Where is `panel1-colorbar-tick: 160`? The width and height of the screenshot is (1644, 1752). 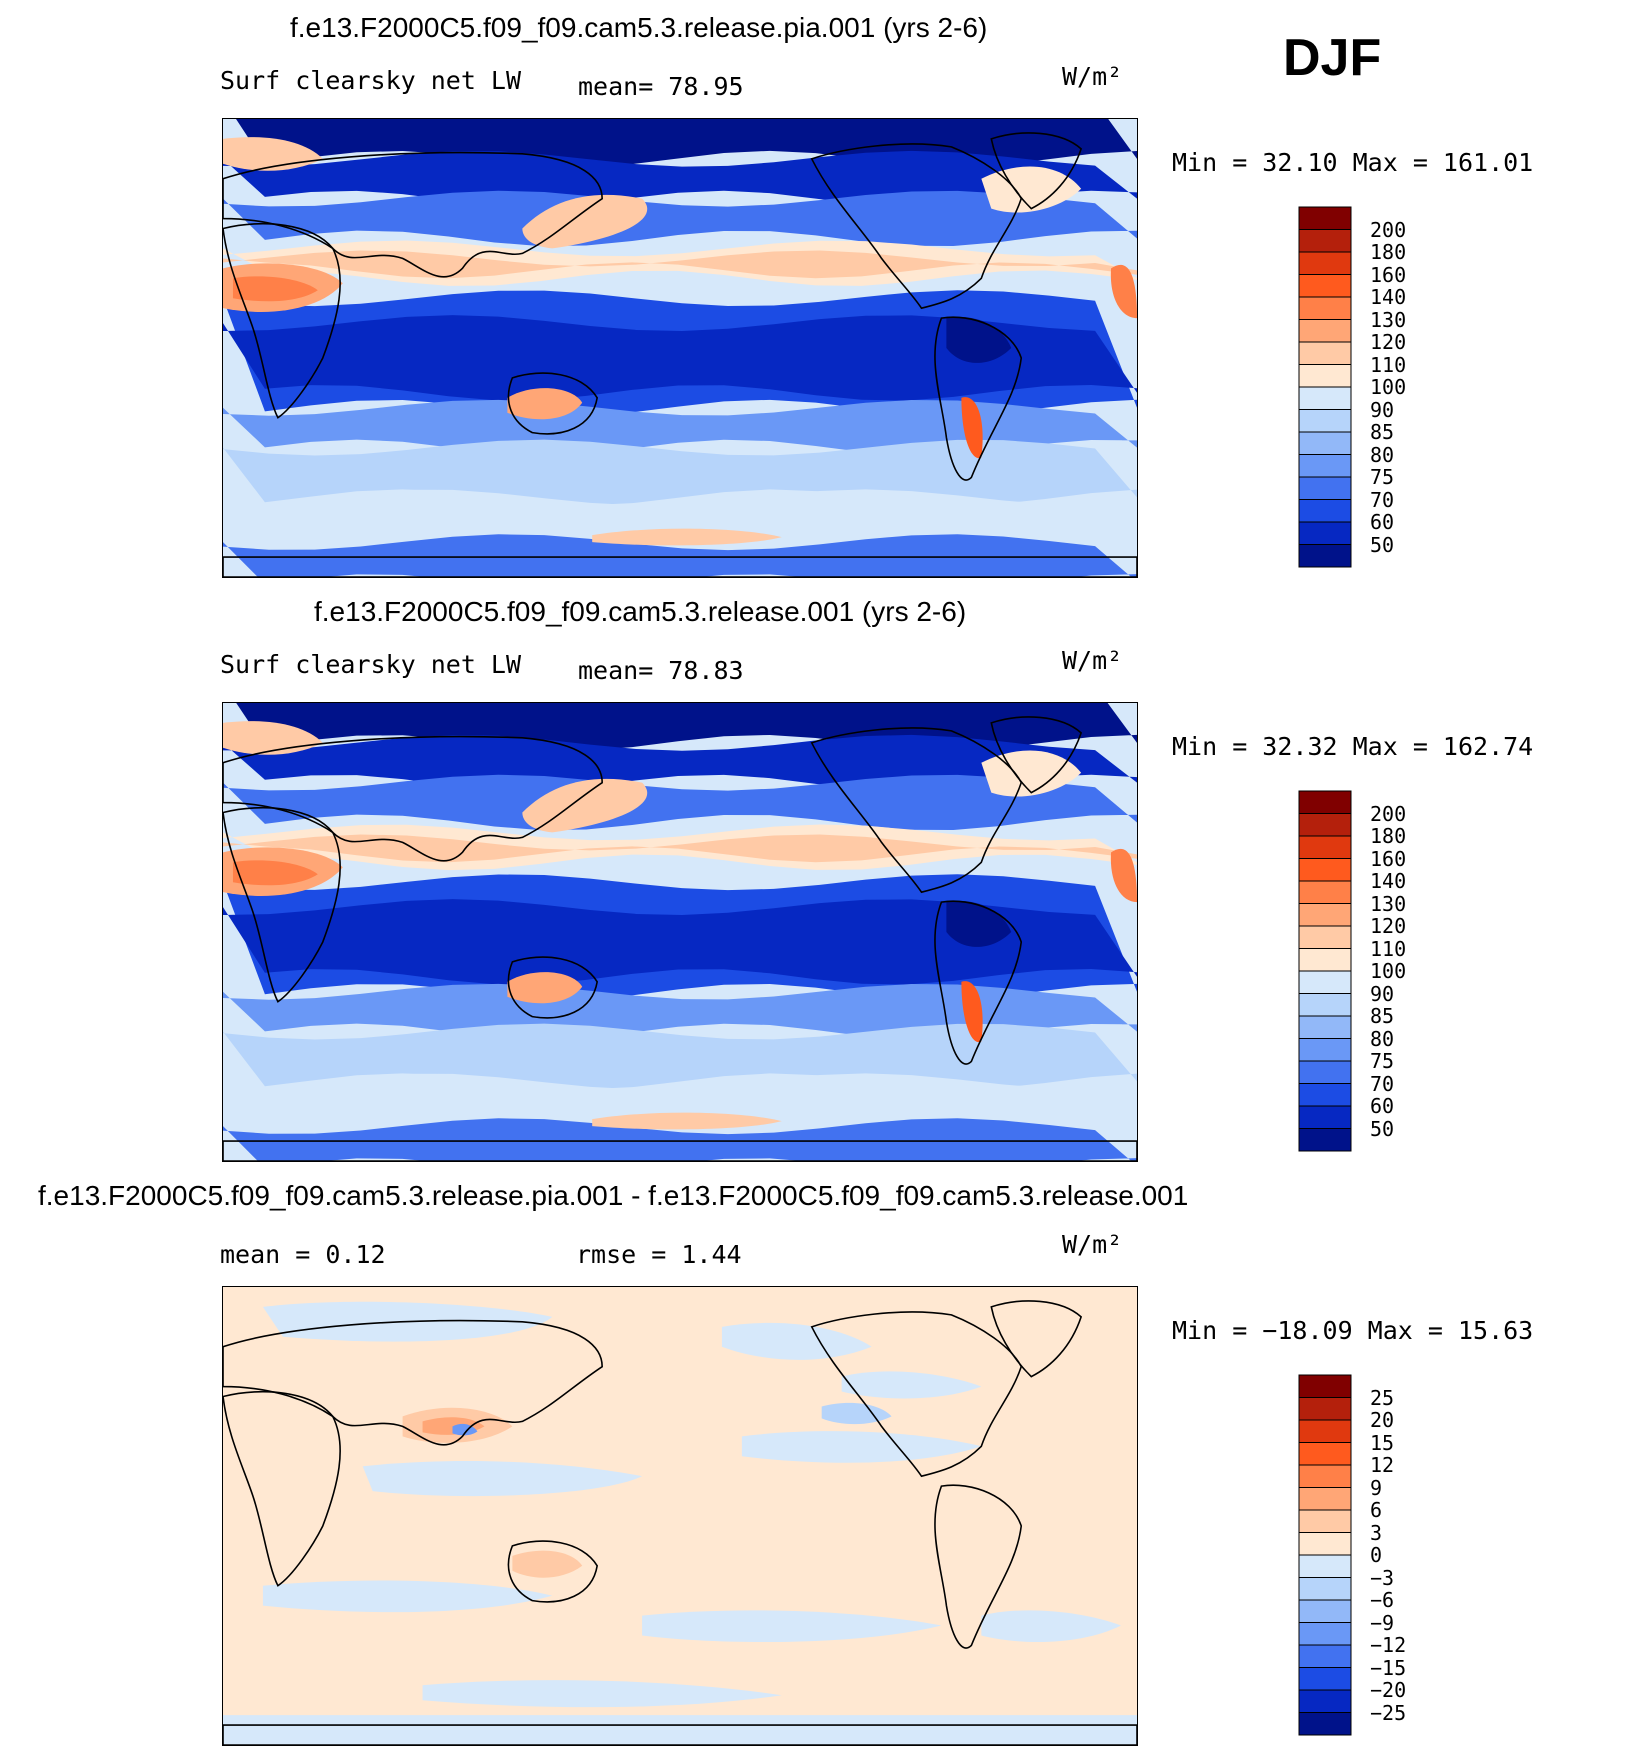 panel1-colorbar-tick: 160 is located at coordinates (1388, 274).